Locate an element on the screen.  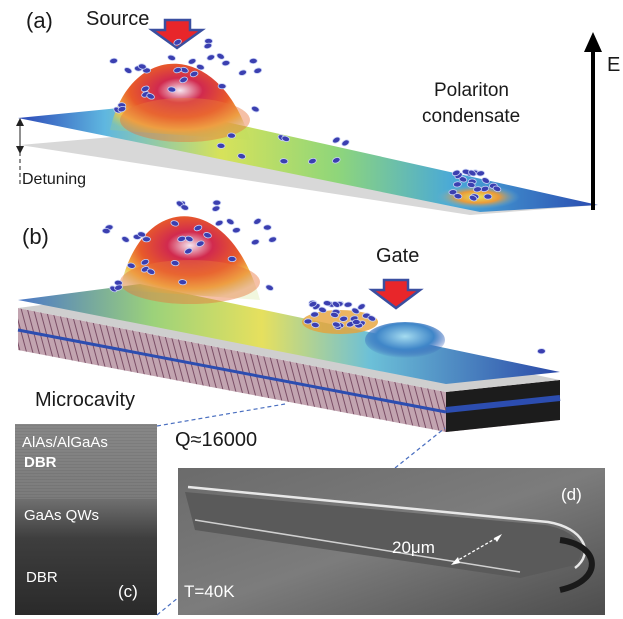
source-hump-a is located at coordinates (180, 101).